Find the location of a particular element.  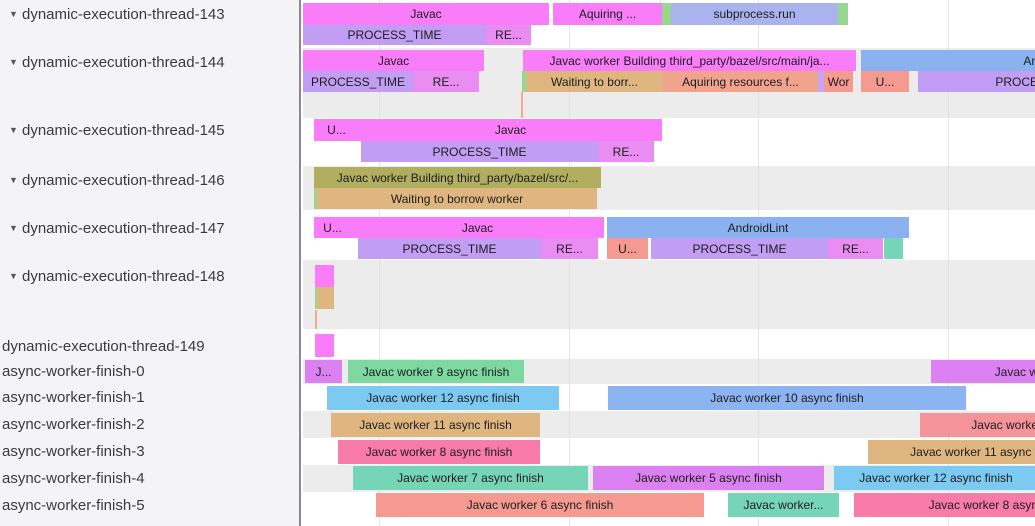

trace-slice-wor: Wor is located at coordinates (838, 81).